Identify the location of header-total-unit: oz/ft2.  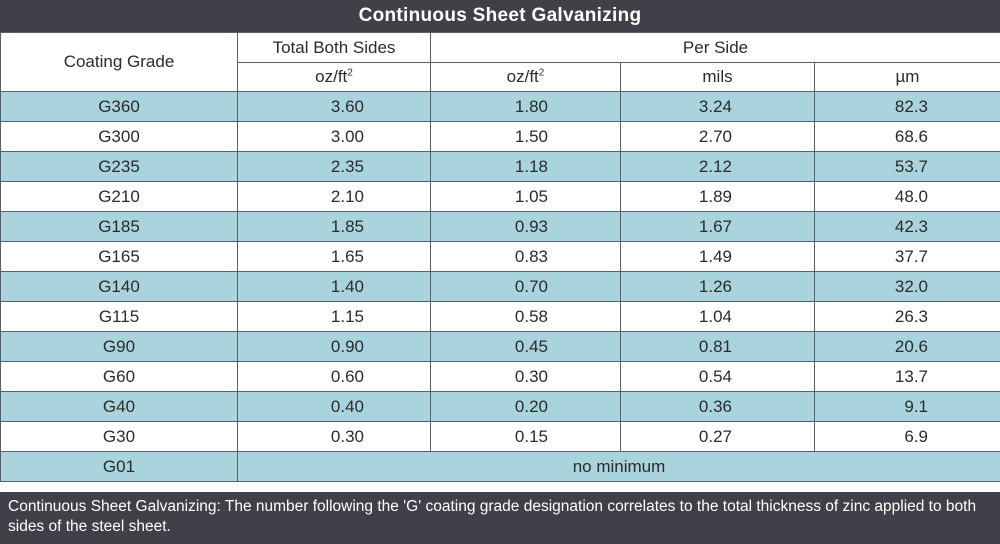
(334, 77).